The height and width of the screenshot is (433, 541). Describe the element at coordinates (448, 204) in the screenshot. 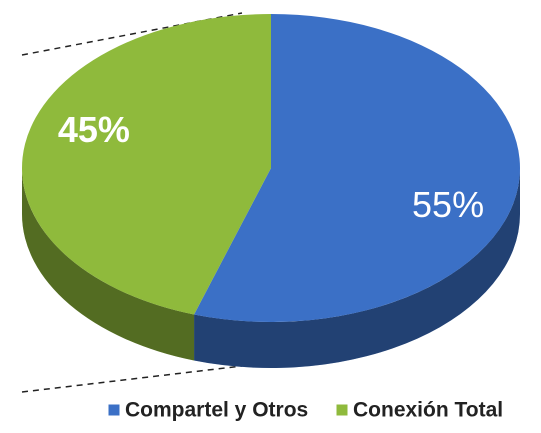

I see `data-label: 55%` at that location.